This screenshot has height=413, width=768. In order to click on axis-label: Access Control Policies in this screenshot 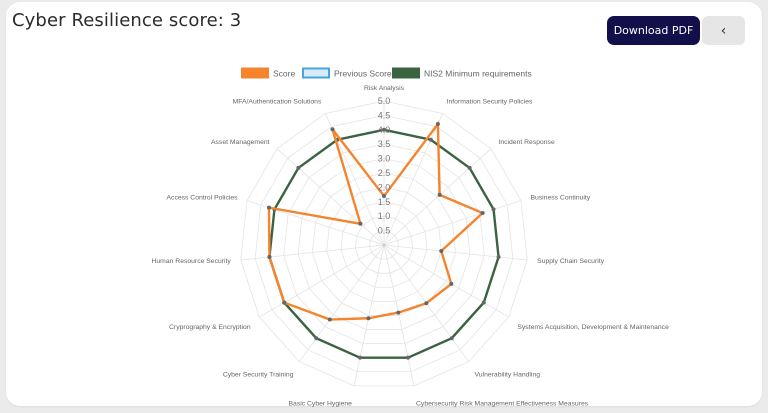, I will do `click(203, 197)`.